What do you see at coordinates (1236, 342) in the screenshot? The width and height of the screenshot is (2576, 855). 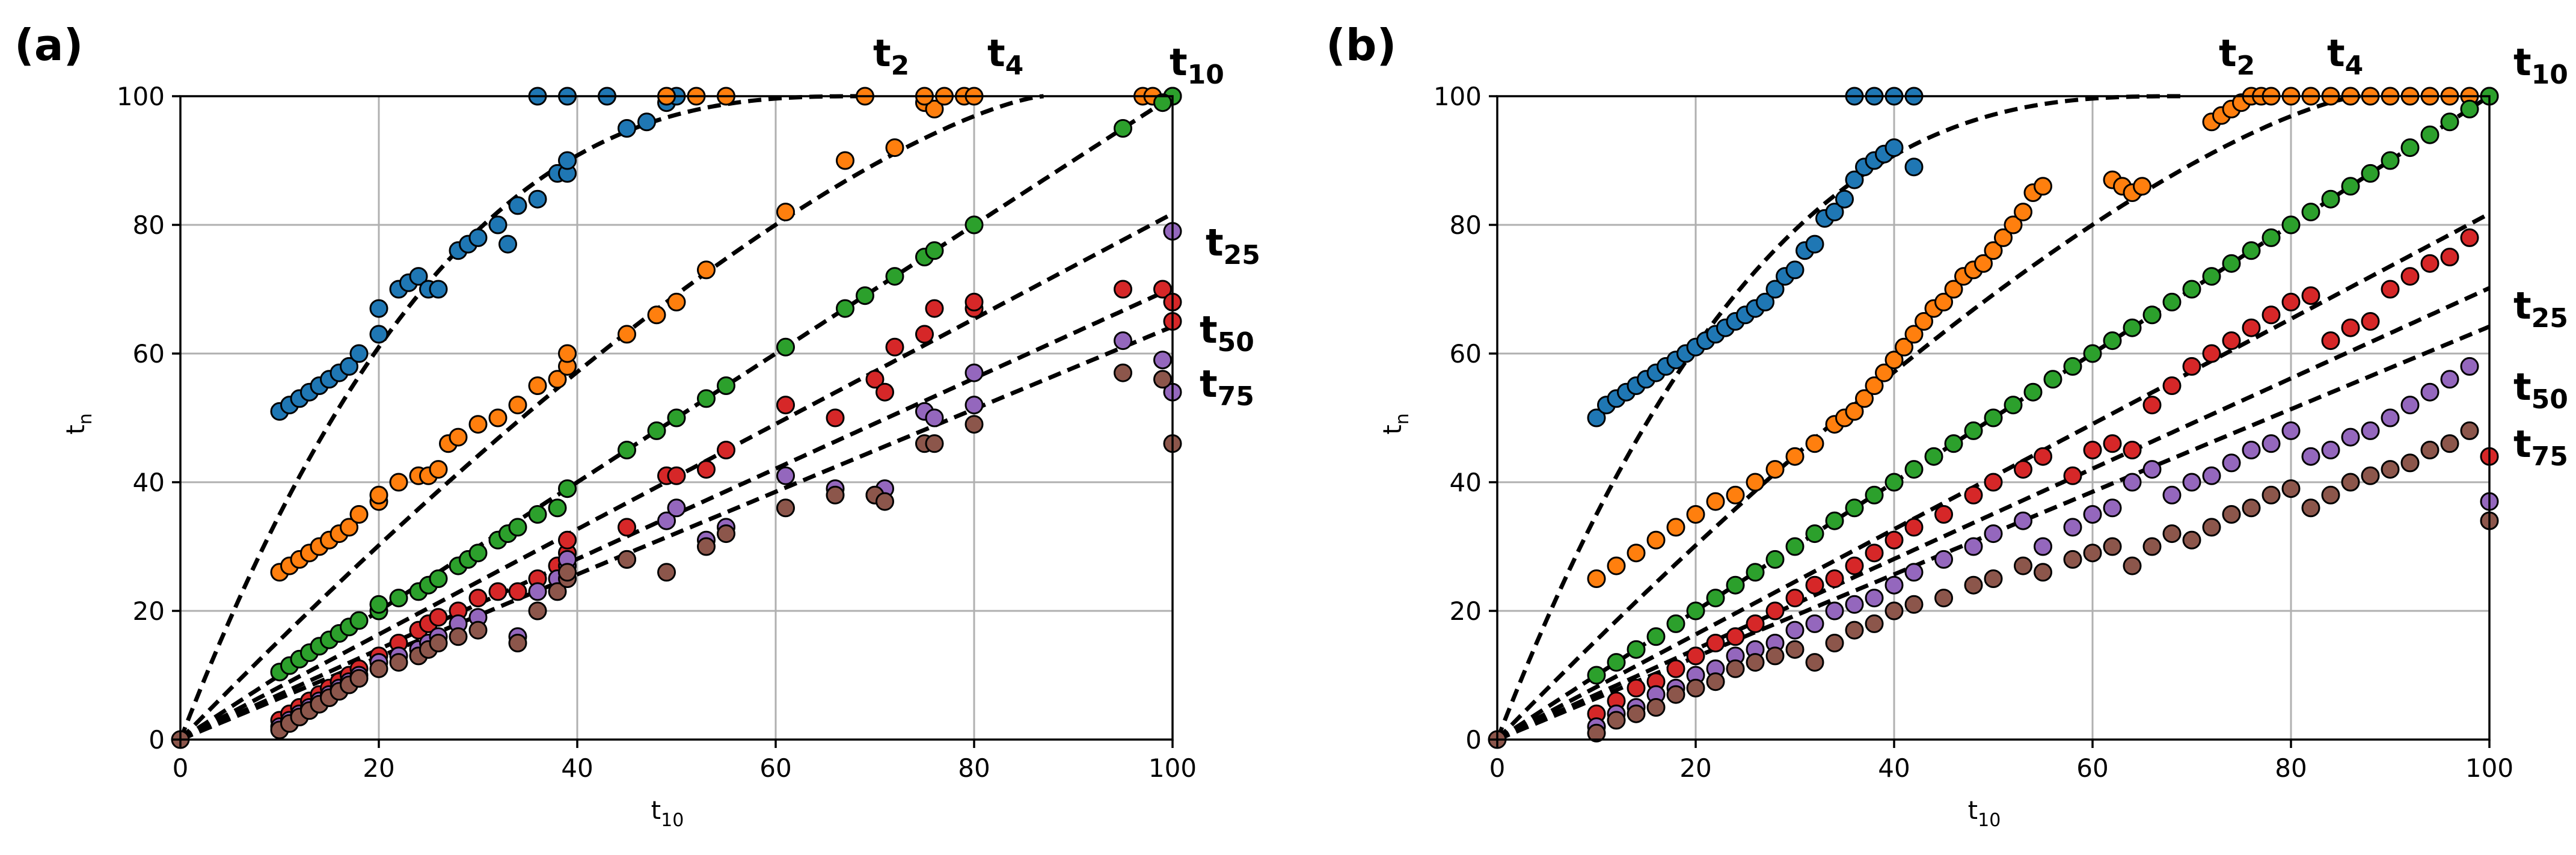 I see `panel-a-curve-label-sub: 50` at bounding box center [1236, 342].